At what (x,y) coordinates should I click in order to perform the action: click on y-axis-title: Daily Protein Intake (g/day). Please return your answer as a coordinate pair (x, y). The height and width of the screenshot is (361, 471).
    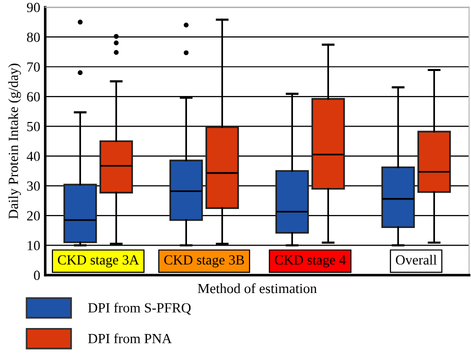
    Looking at the image, I should click on (14, 141).